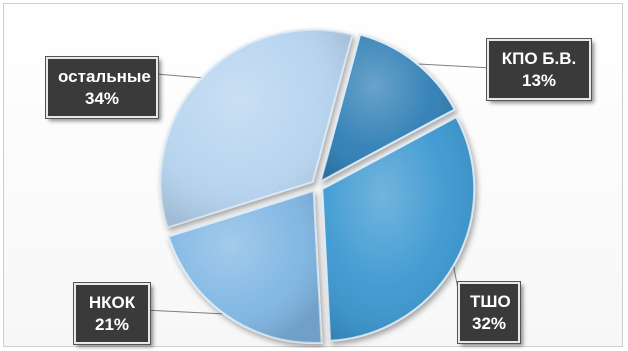 The image size is (628, 351). What do you see at coordinates (387, 108) in the screenshot?
I see `slice-kpo-gloss` at bounding box center [387, 108].